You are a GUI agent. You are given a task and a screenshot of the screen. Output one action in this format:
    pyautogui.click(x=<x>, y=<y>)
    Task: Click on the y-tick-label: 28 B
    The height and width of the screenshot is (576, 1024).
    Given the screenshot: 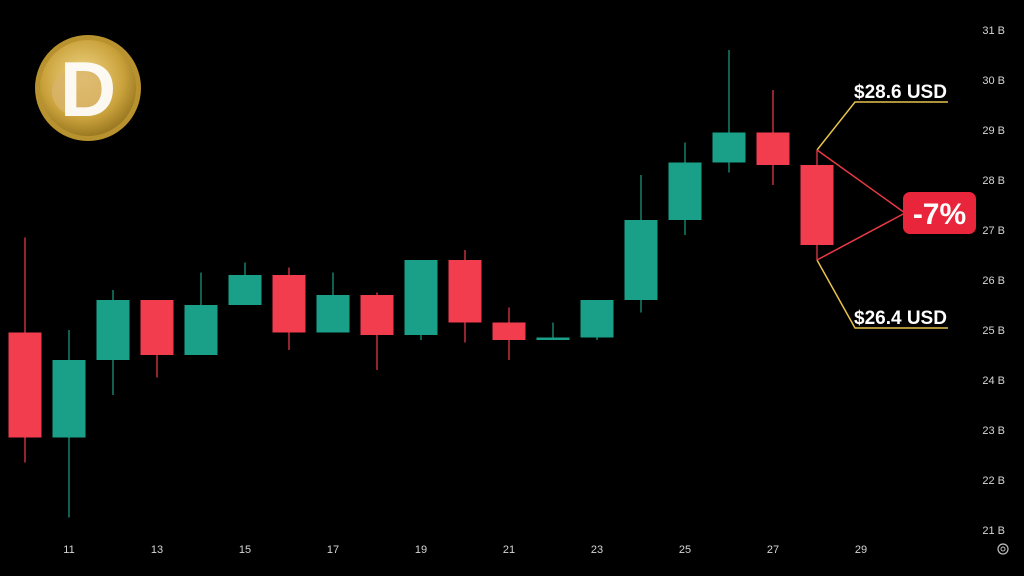 What is the action you would take?
    pyautogui.click(x=993, y=181)
    